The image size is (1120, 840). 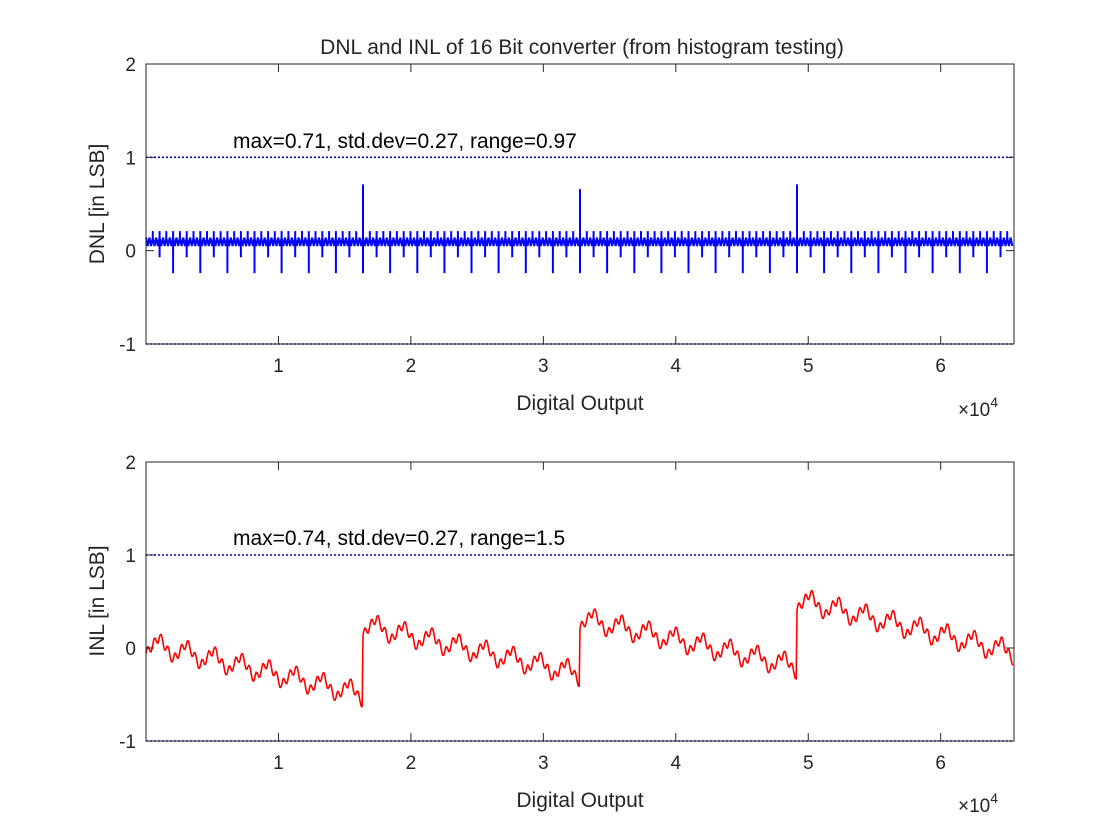 What do you see at coordinates (676, 366) in the screenshot?
I see `dnl-x-tick-label: 4` at bounding box center [676, 366].